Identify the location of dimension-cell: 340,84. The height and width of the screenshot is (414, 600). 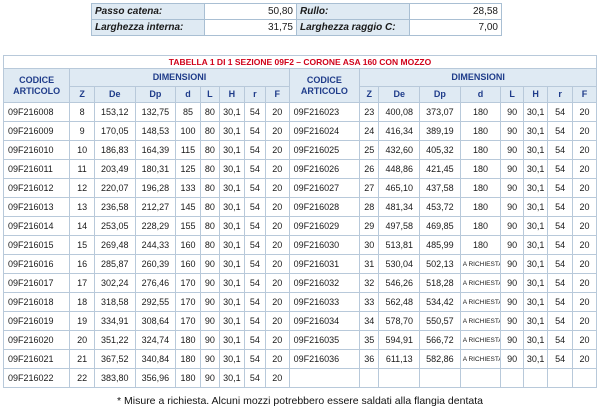
(155, 359).